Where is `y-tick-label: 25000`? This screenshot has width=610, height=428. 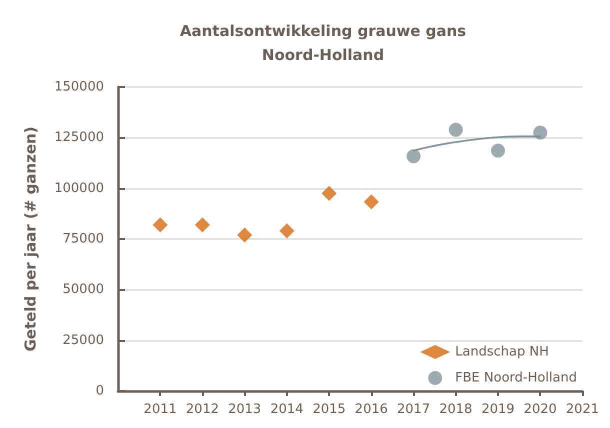 y-tick-label: 25000 is located at coordinates (83, 340).